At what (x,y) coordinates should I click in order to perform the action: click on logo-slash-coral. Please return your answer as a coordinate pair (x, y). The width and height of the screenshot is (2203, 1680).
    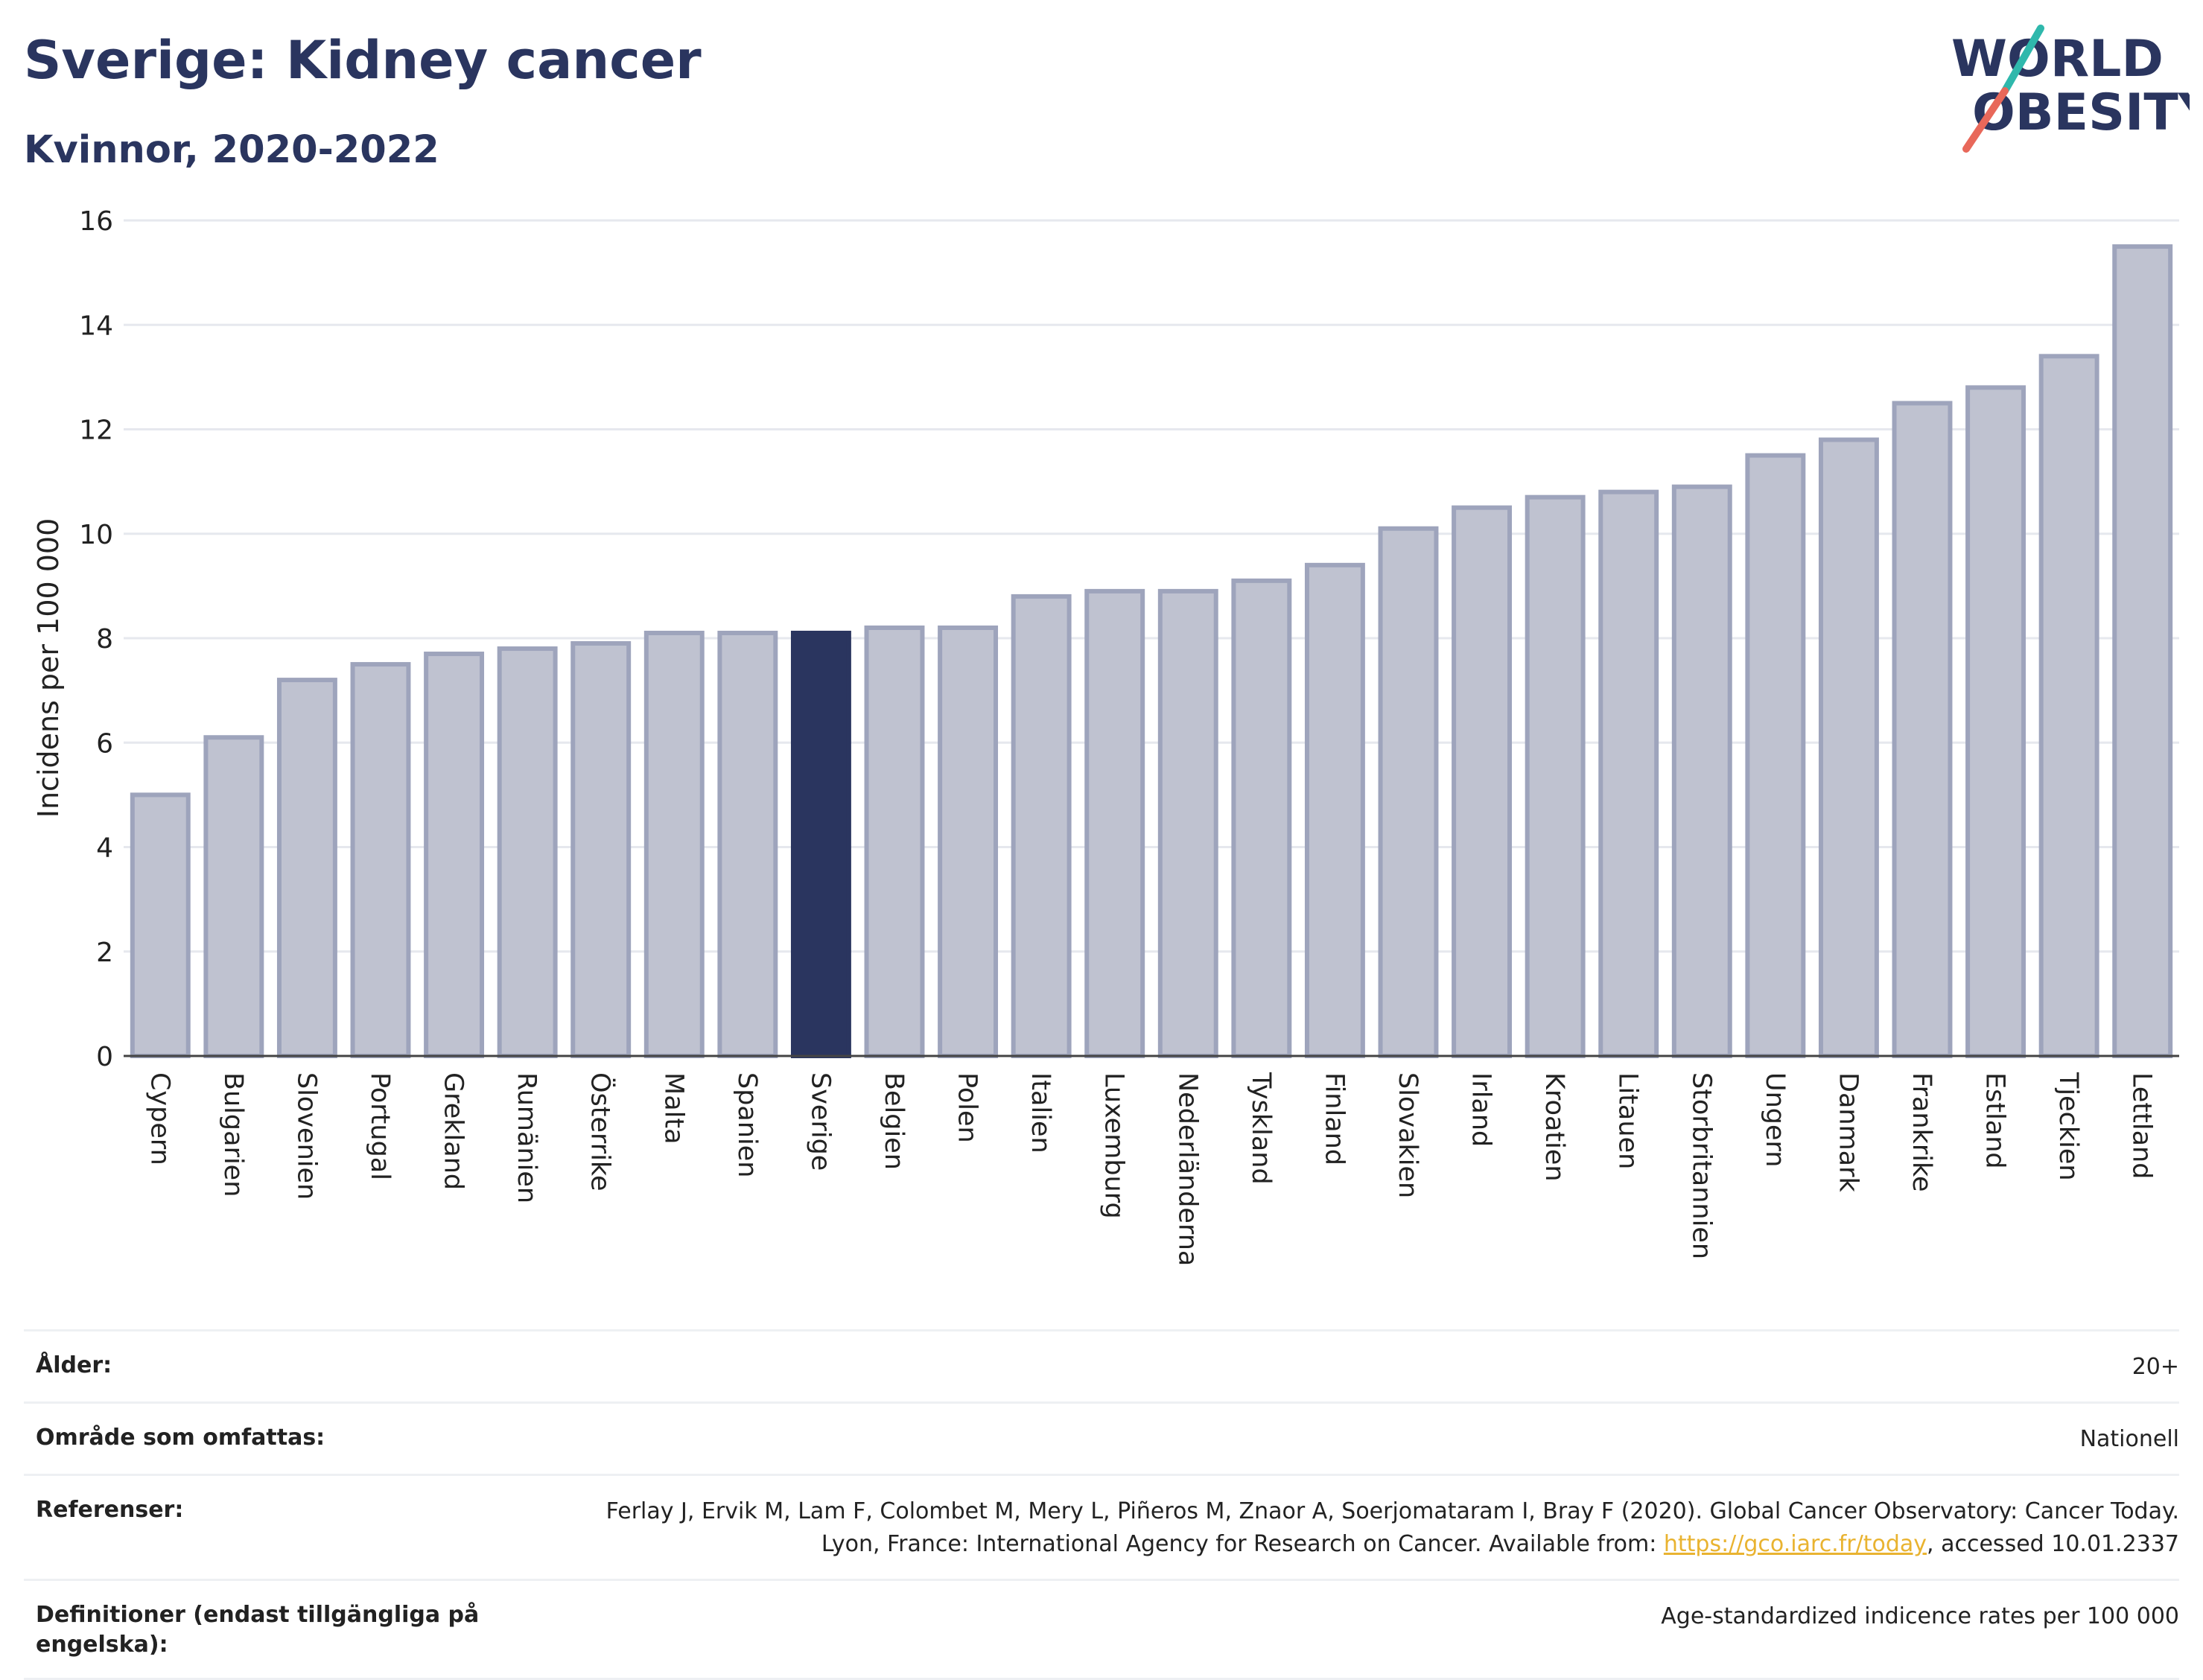
    Looking at the image, I should click on (1985, 120).